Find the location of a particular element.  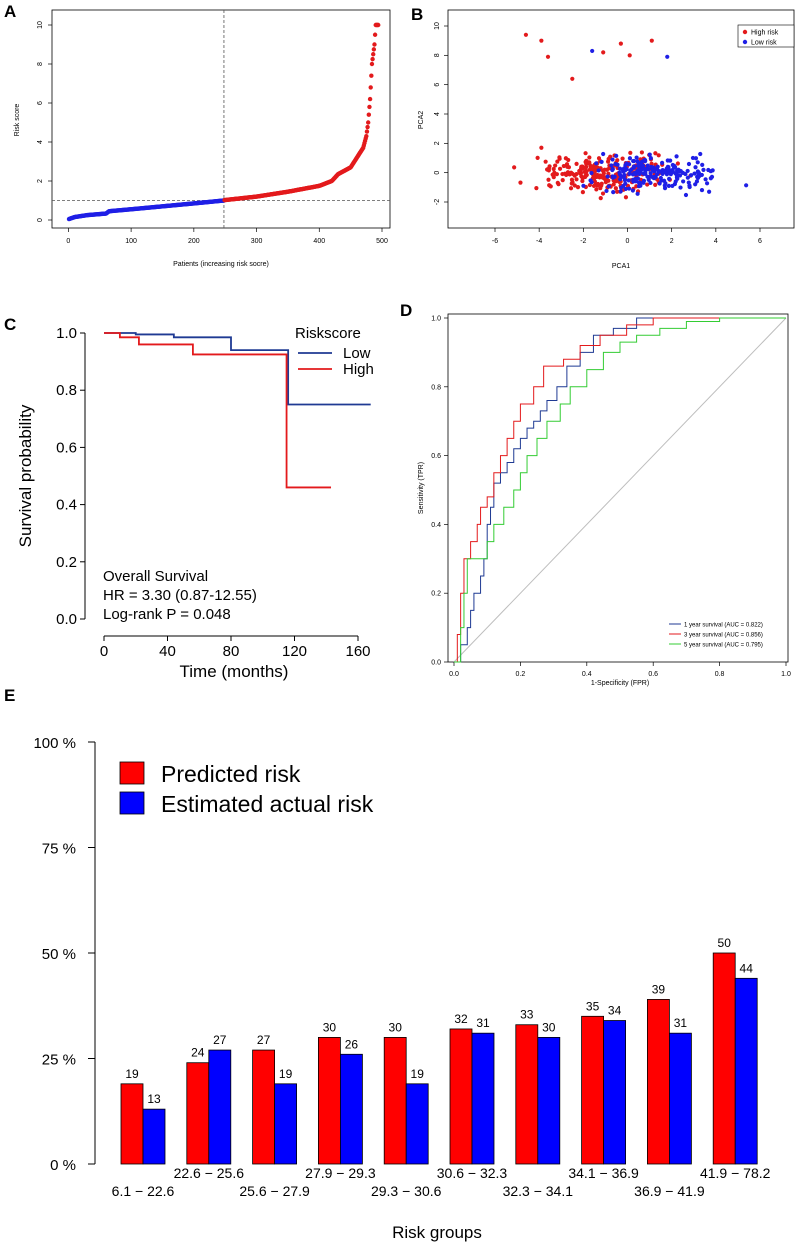

x-tick-label: -4 is located at coordinates (539, 241).